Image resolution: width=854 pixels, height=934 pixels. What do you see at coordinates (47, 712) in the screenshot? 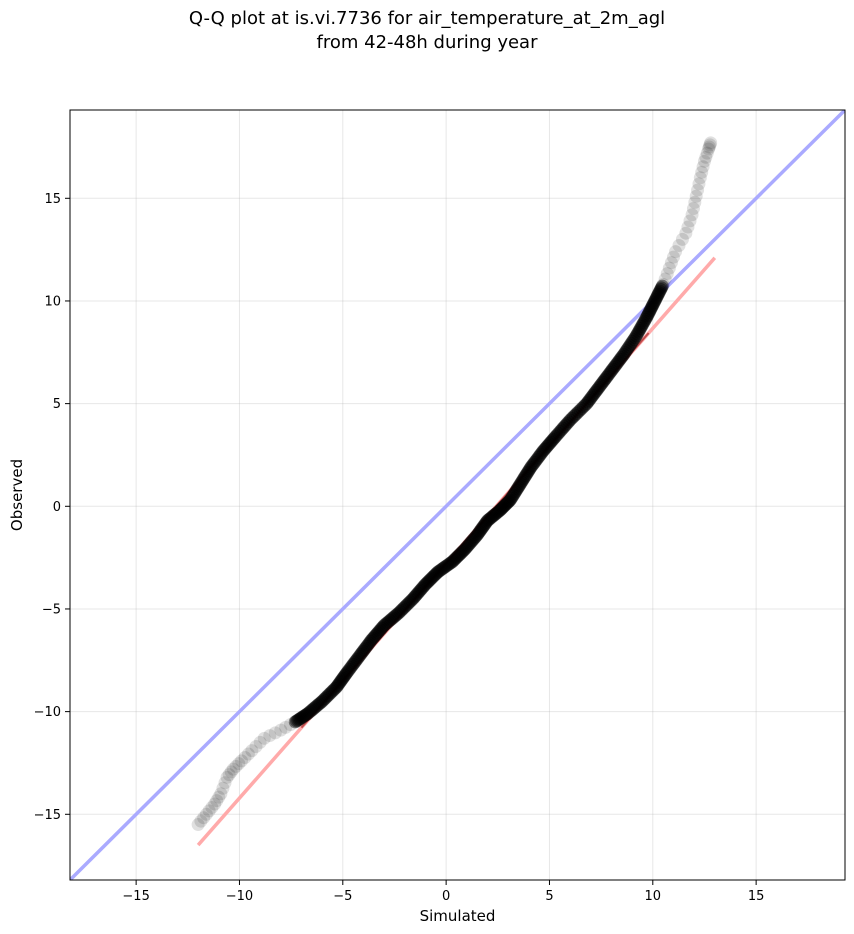
I see `y-tick-label: −10` at bounding box center [47, 712].